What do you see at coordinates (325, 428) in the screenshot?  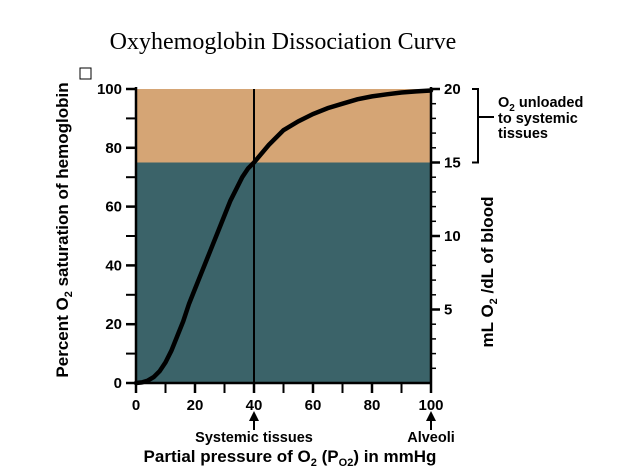 I see `x-annotations: Systemic tissues Alveoli` at bounding box center [325, 428].